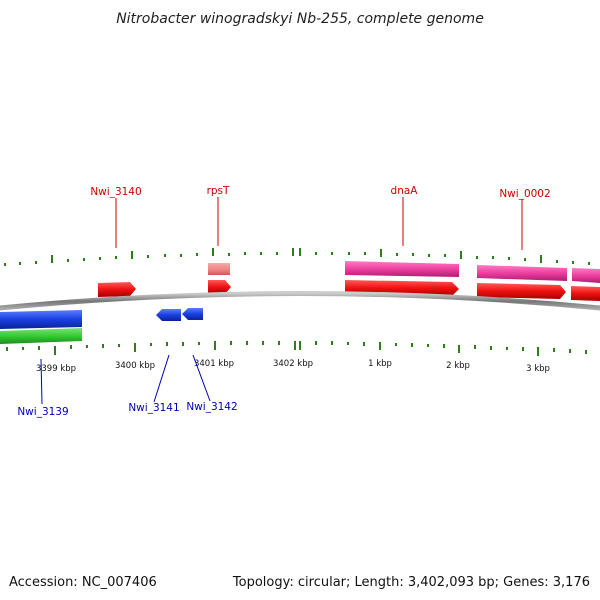 The height and width of the screenshot is (600, 600). I want to click on inner-tick-ring, so click(296, 348).